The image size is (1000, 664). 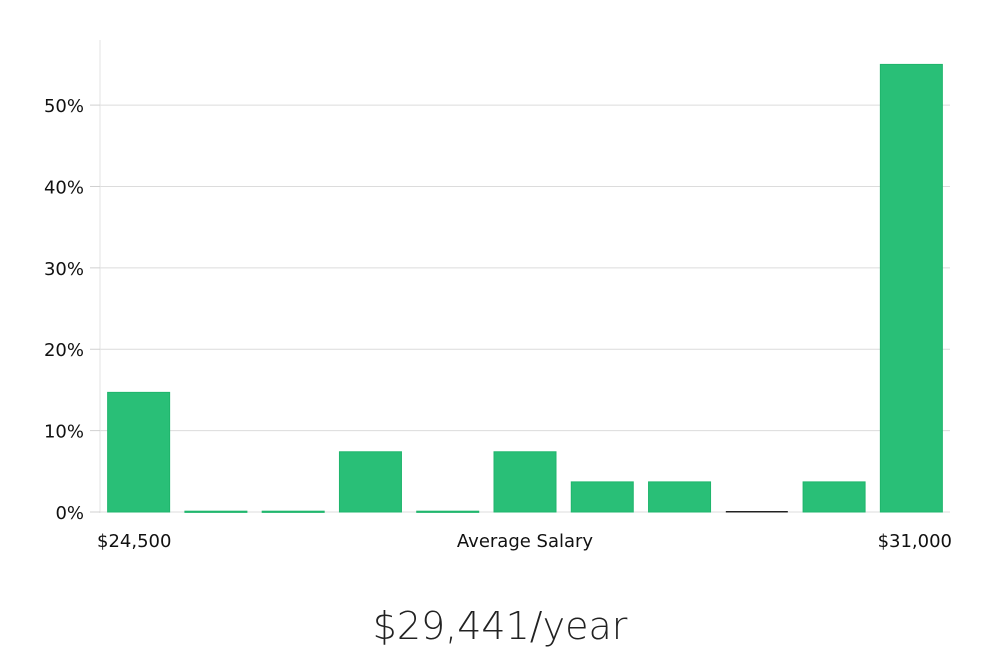 What do you see at coordinates (64, 106) in the screenshot?
I see `y-tick-label: 50%` at bounding box center [64, 106].